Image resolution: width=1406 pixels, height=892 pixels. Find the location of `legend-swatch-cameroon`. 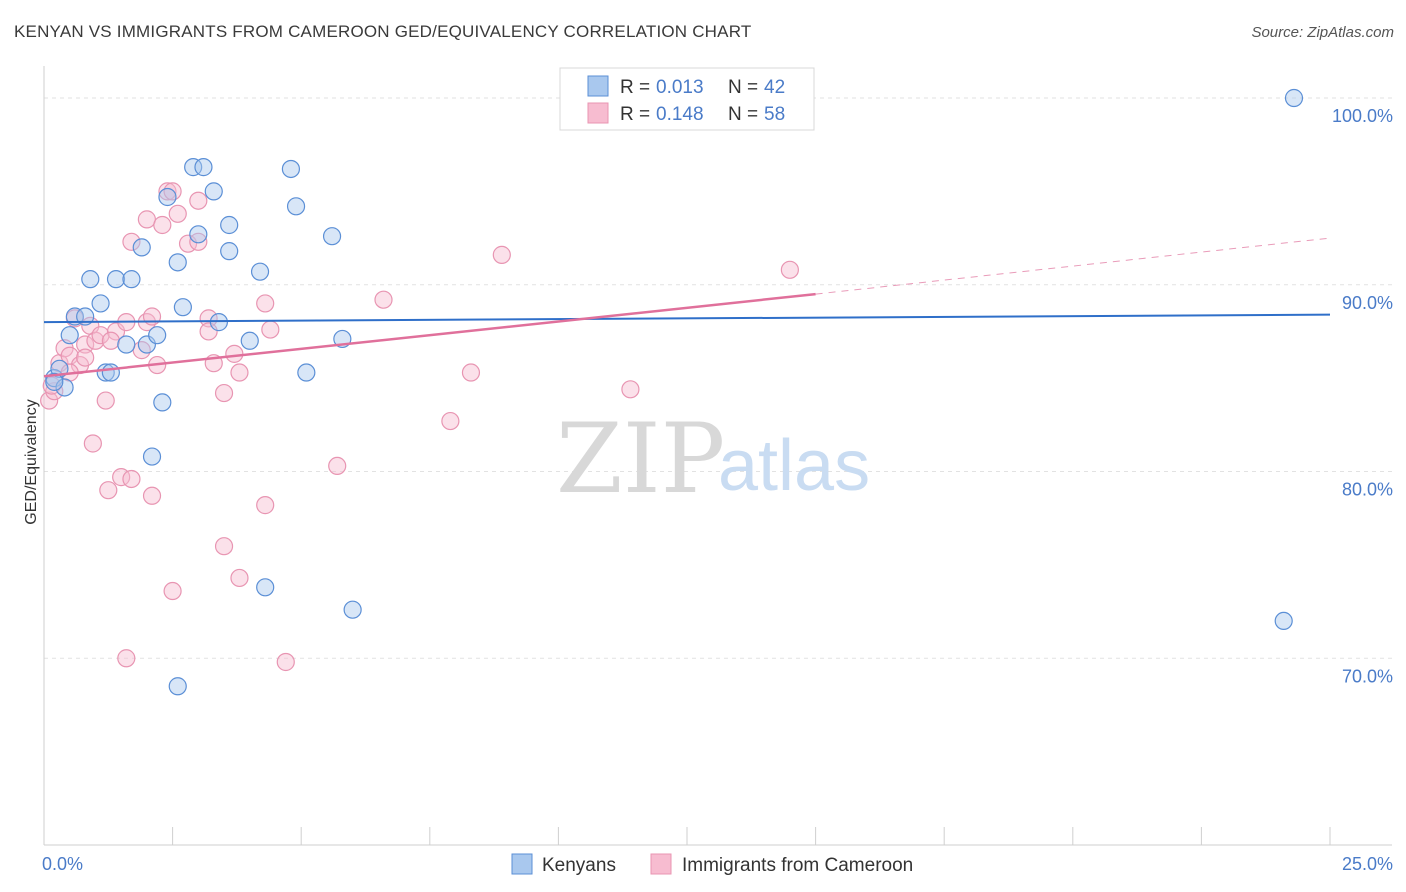

legend-swatch-cameroon is located at coordinates (598, 113).